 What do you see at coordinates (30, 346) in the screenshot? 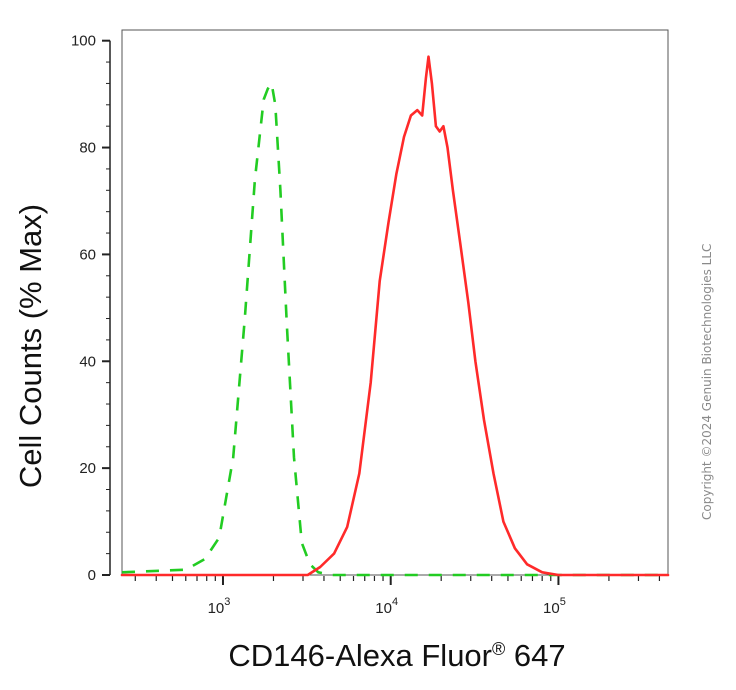
I see `y-axis-title: Cell Counts (% Max)` at bounding box center [30, 346].